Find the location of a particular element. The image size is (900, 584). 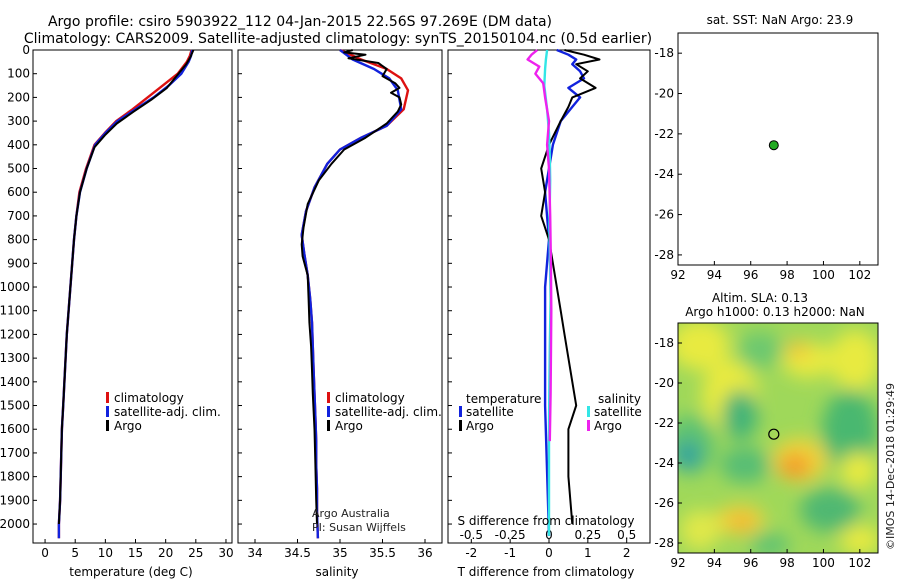

x-tick-label: 36 is located at coordinates (424, 553).